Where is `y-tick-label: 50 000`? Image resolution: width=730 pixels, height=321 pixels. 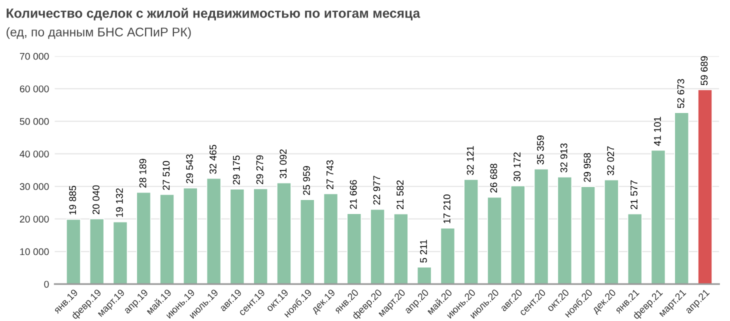
y-tick-label: 50 000 is located at coordinates (34, 121).